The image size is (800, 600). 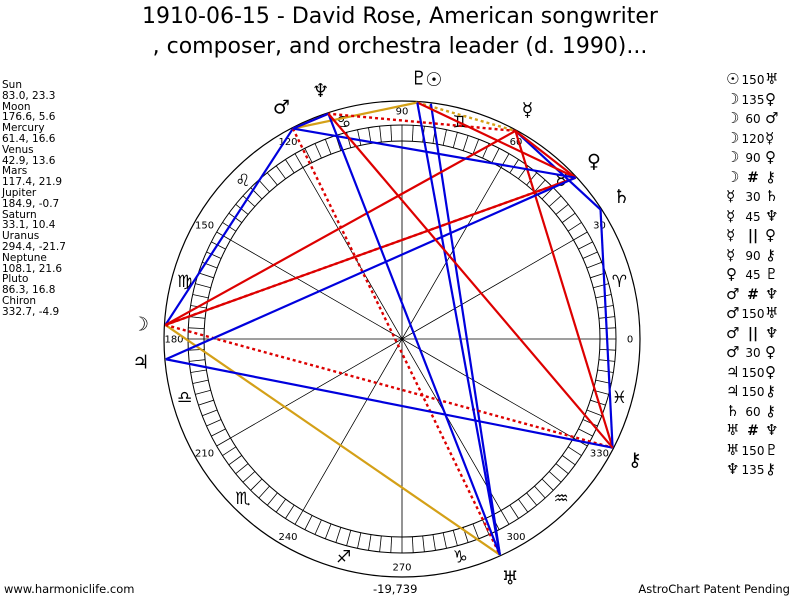 What do you see at coordinates (733, 176) in the screenshot?
I see `moon-icon: ☽` at bounding box center [733, 176].